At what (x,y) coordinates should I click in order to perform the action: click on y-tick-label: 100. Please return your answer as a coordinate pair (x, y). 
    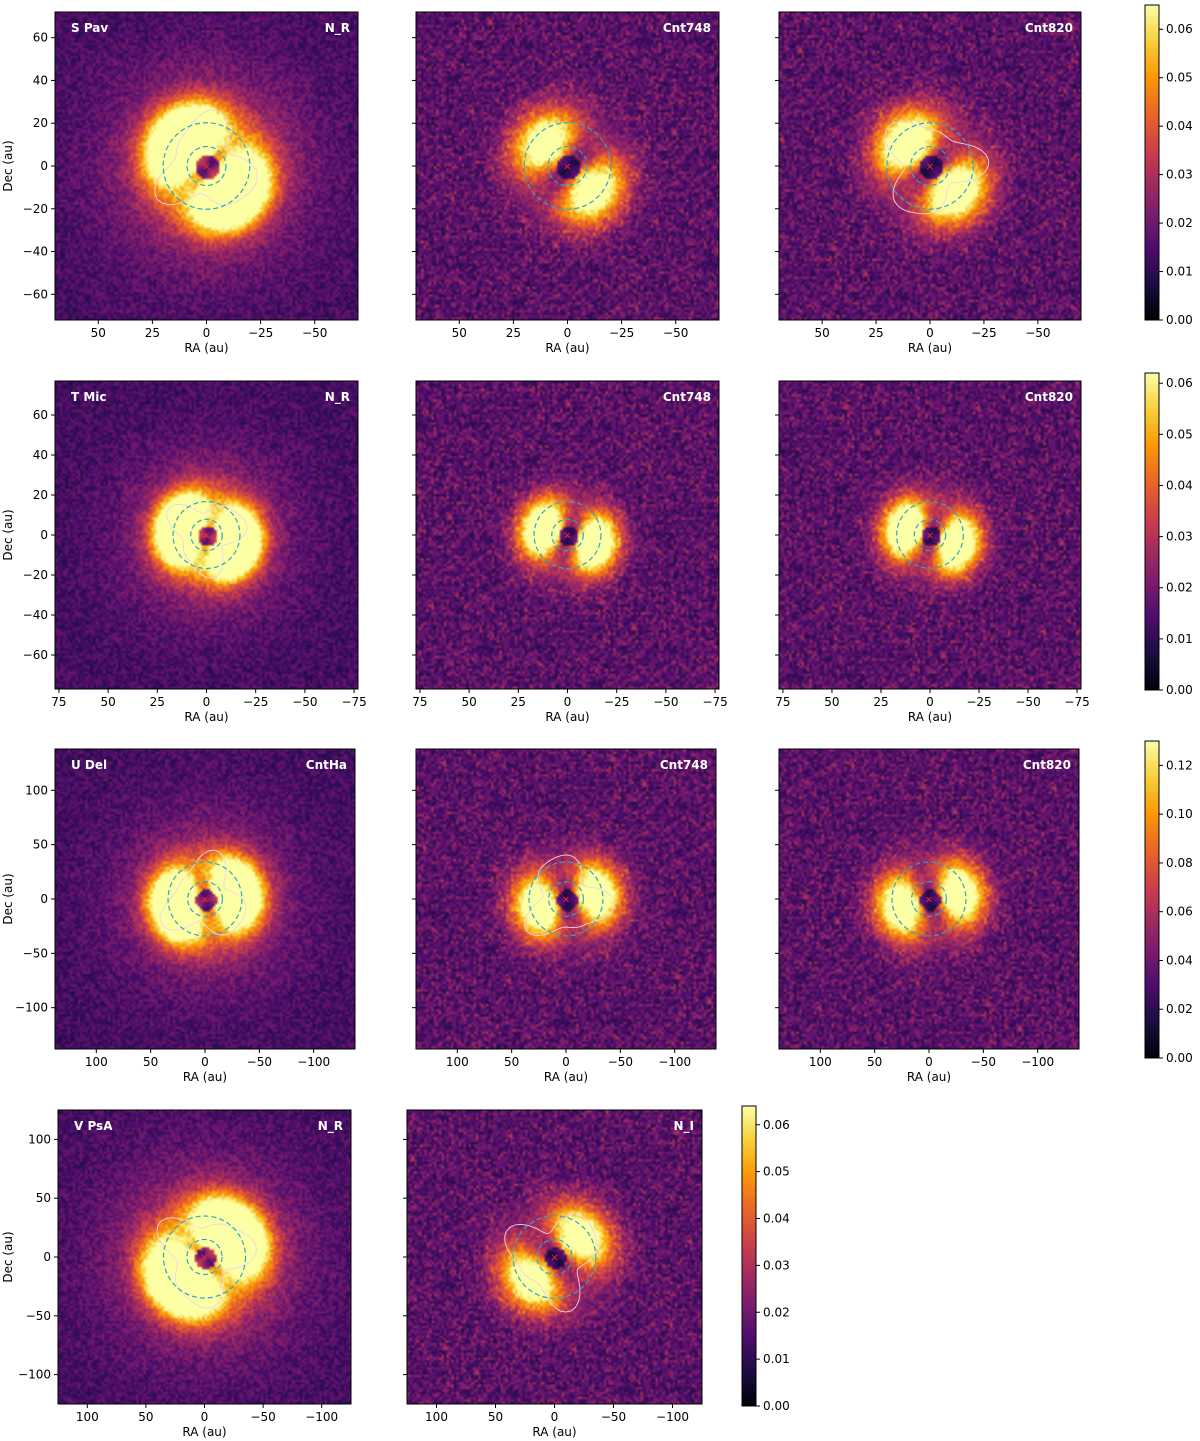
    Looking at the image, I should click on (36, 790).